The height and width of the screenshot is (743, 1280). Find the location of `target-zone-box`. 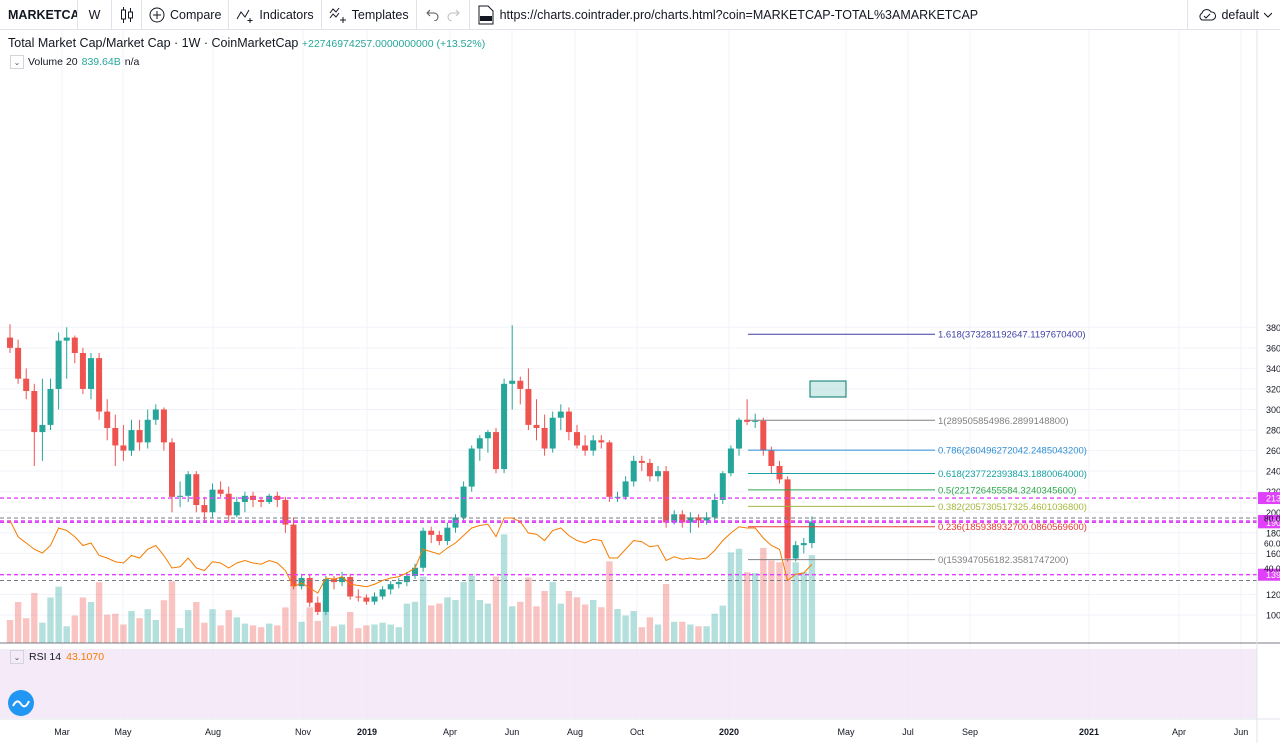

target-zone-box is located at coordinates (828, 389).